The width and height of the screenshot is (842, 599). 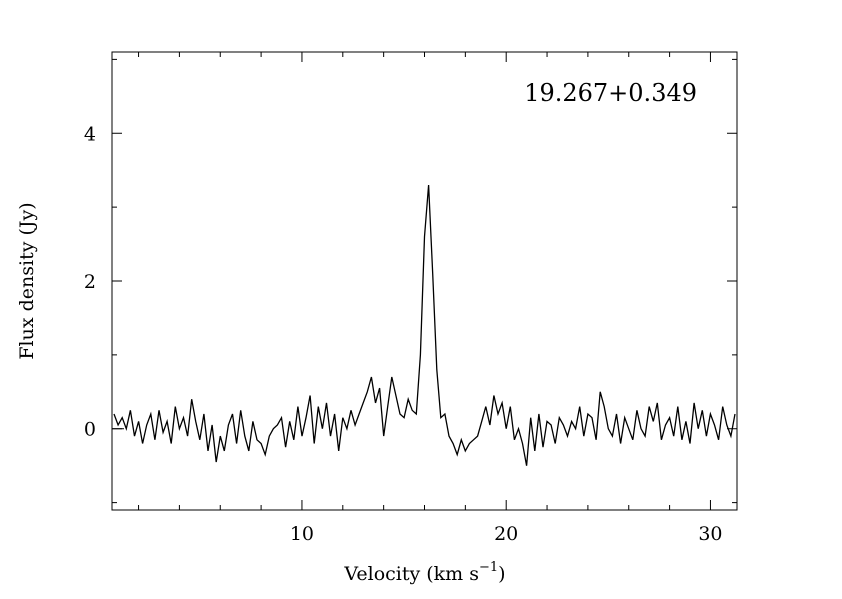 I want to click on source-annotation: 19.267+0.349, so click(x=610, y=93).